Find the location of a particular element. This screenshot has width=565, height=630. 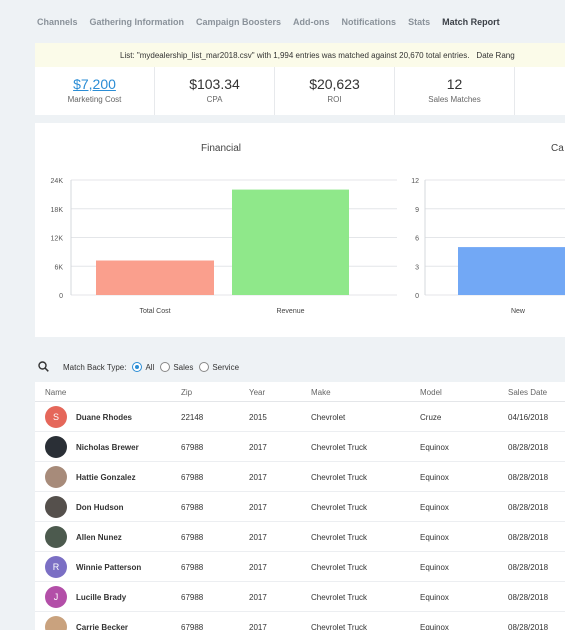

col-sales-date: Sales Date is located at coordinates (528, 392).